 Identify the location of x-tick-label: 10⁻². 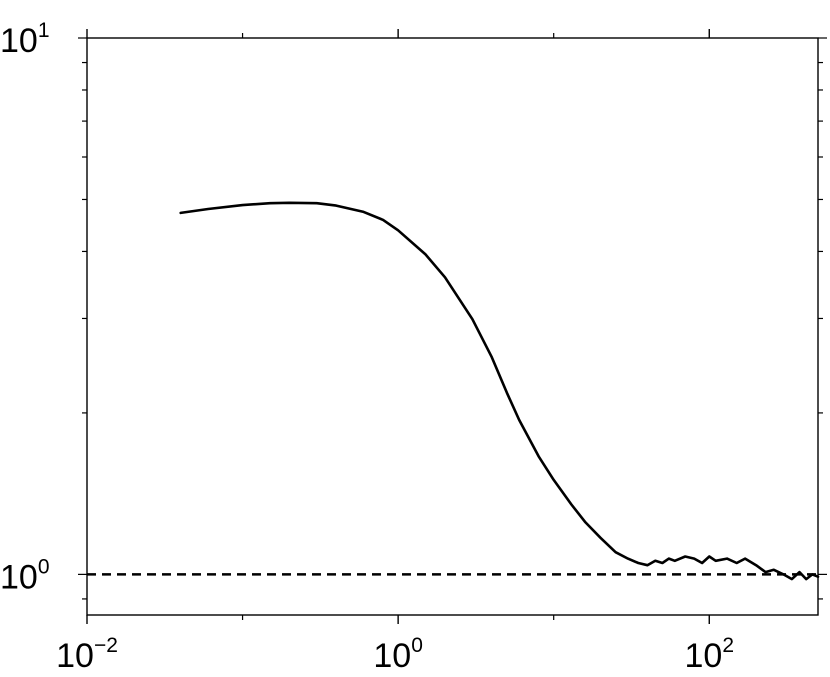
(87, 654).